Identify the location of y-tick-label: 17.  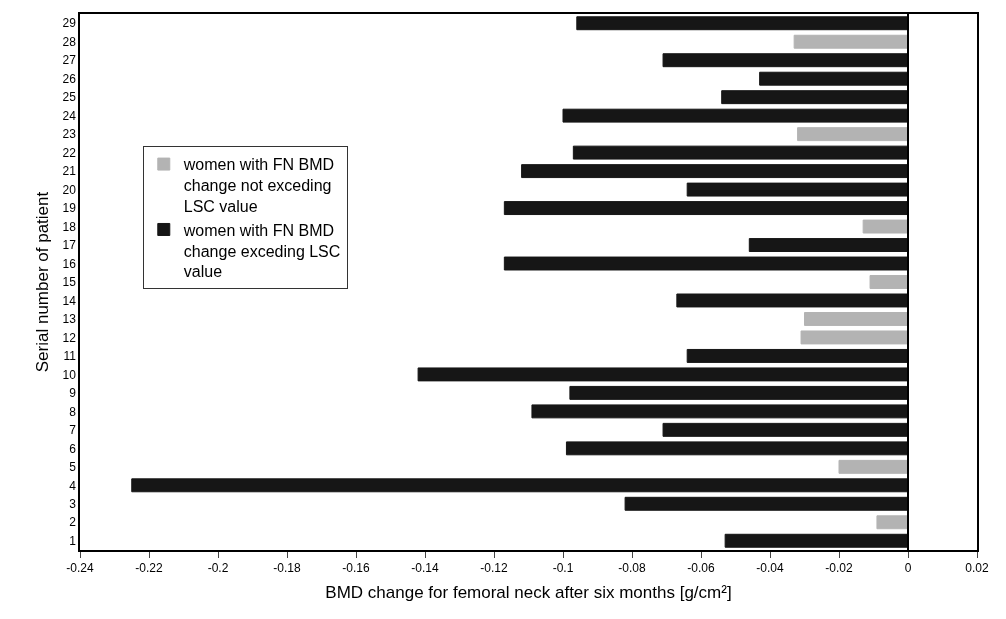
(69, 245).